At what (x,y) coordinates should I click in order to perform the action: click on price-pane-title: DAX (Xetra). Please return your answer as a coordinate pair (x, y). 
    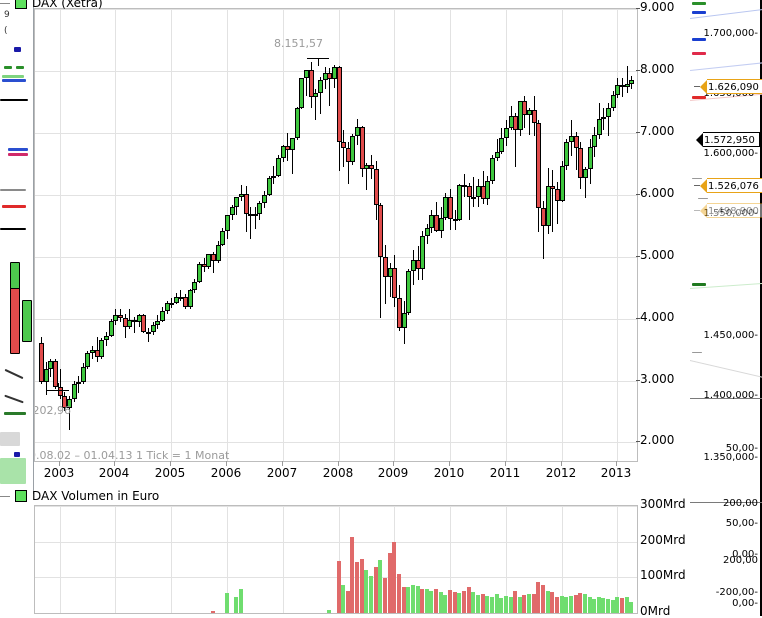
    Looking at the image, I should click on (51, 5).